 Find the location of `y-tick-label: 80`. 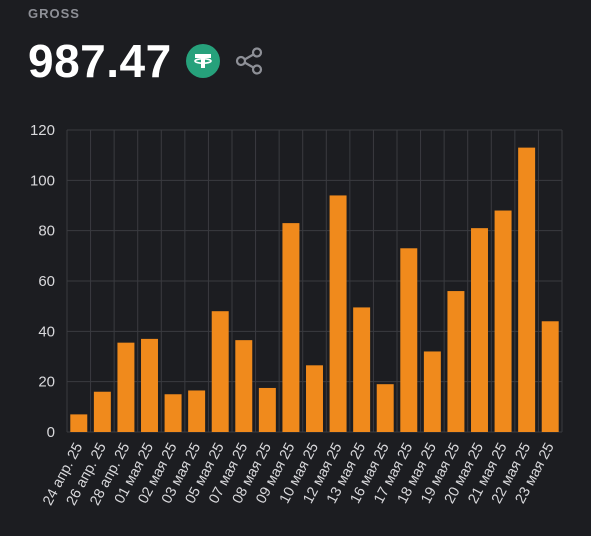

y-tick-label: 80 is located at coordinates (46, 231).